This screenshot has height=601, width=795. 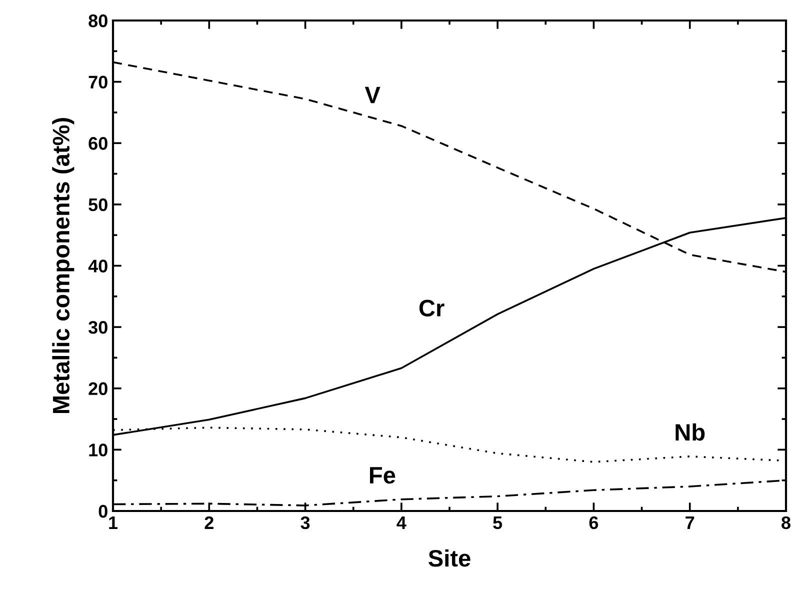 What do you see at coordinates (786, 523) in the screenshot?
I see `x-tick-label: 8` at bounding box center [786, 523].